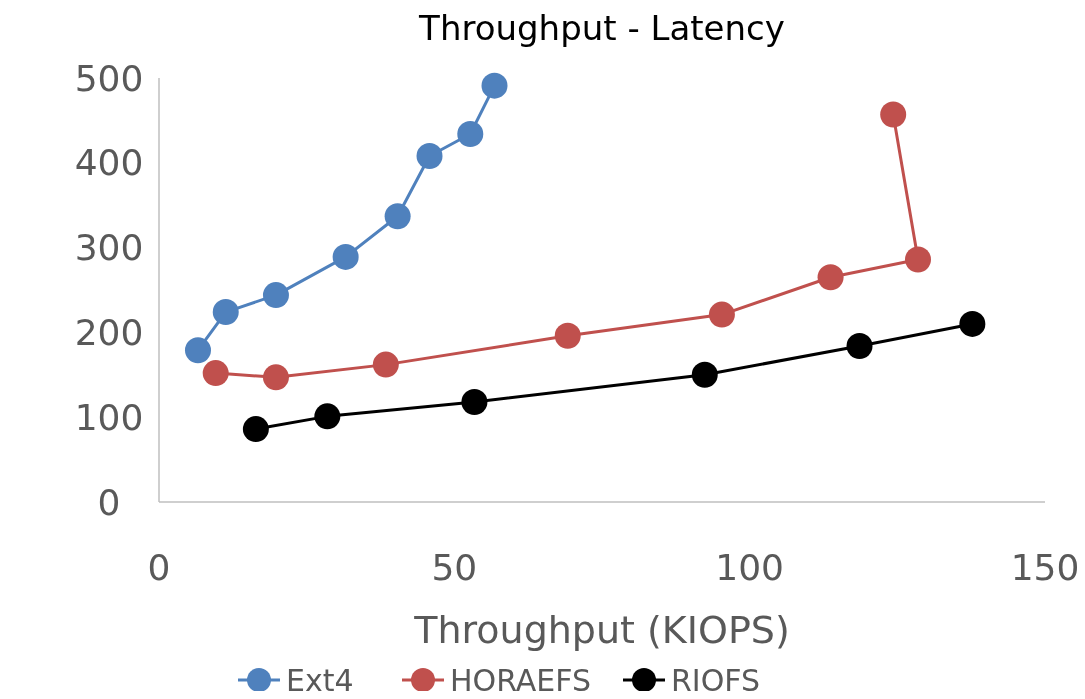 The width and height of the screenshot is (1085, 699). I want to click on x-tick-label: 50, so click(454, 567).